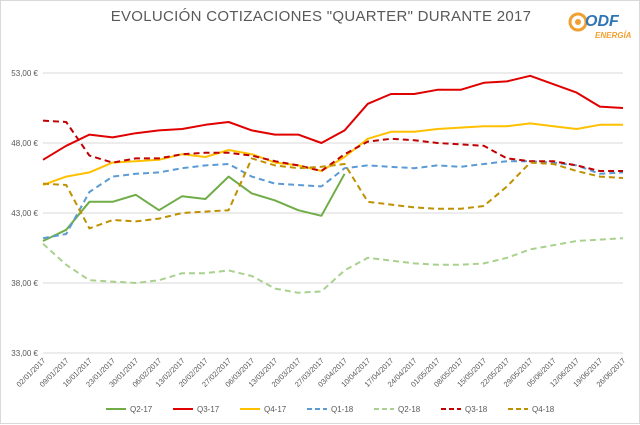 This screenshot has height=425, width=640. I want to click on legend-label: Q4-18, so click(543, 409).